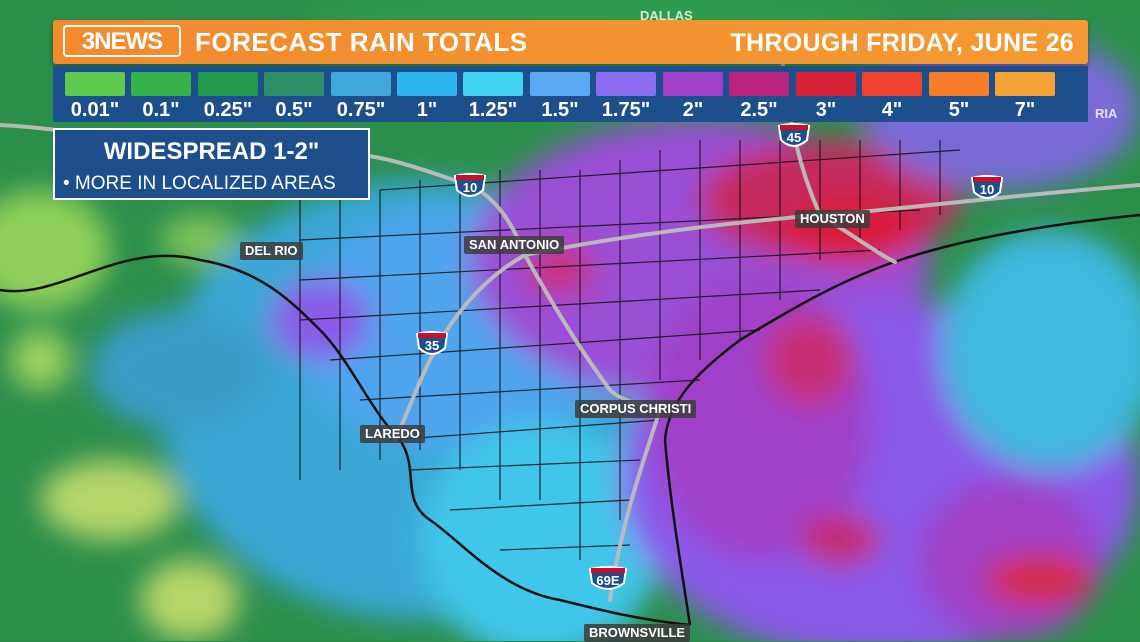 The image size is (1140, 642). What do you see at coordinates (693, 97) in the screenshot?
I see `legend-item: 2"` at bounding box center [693, 97].